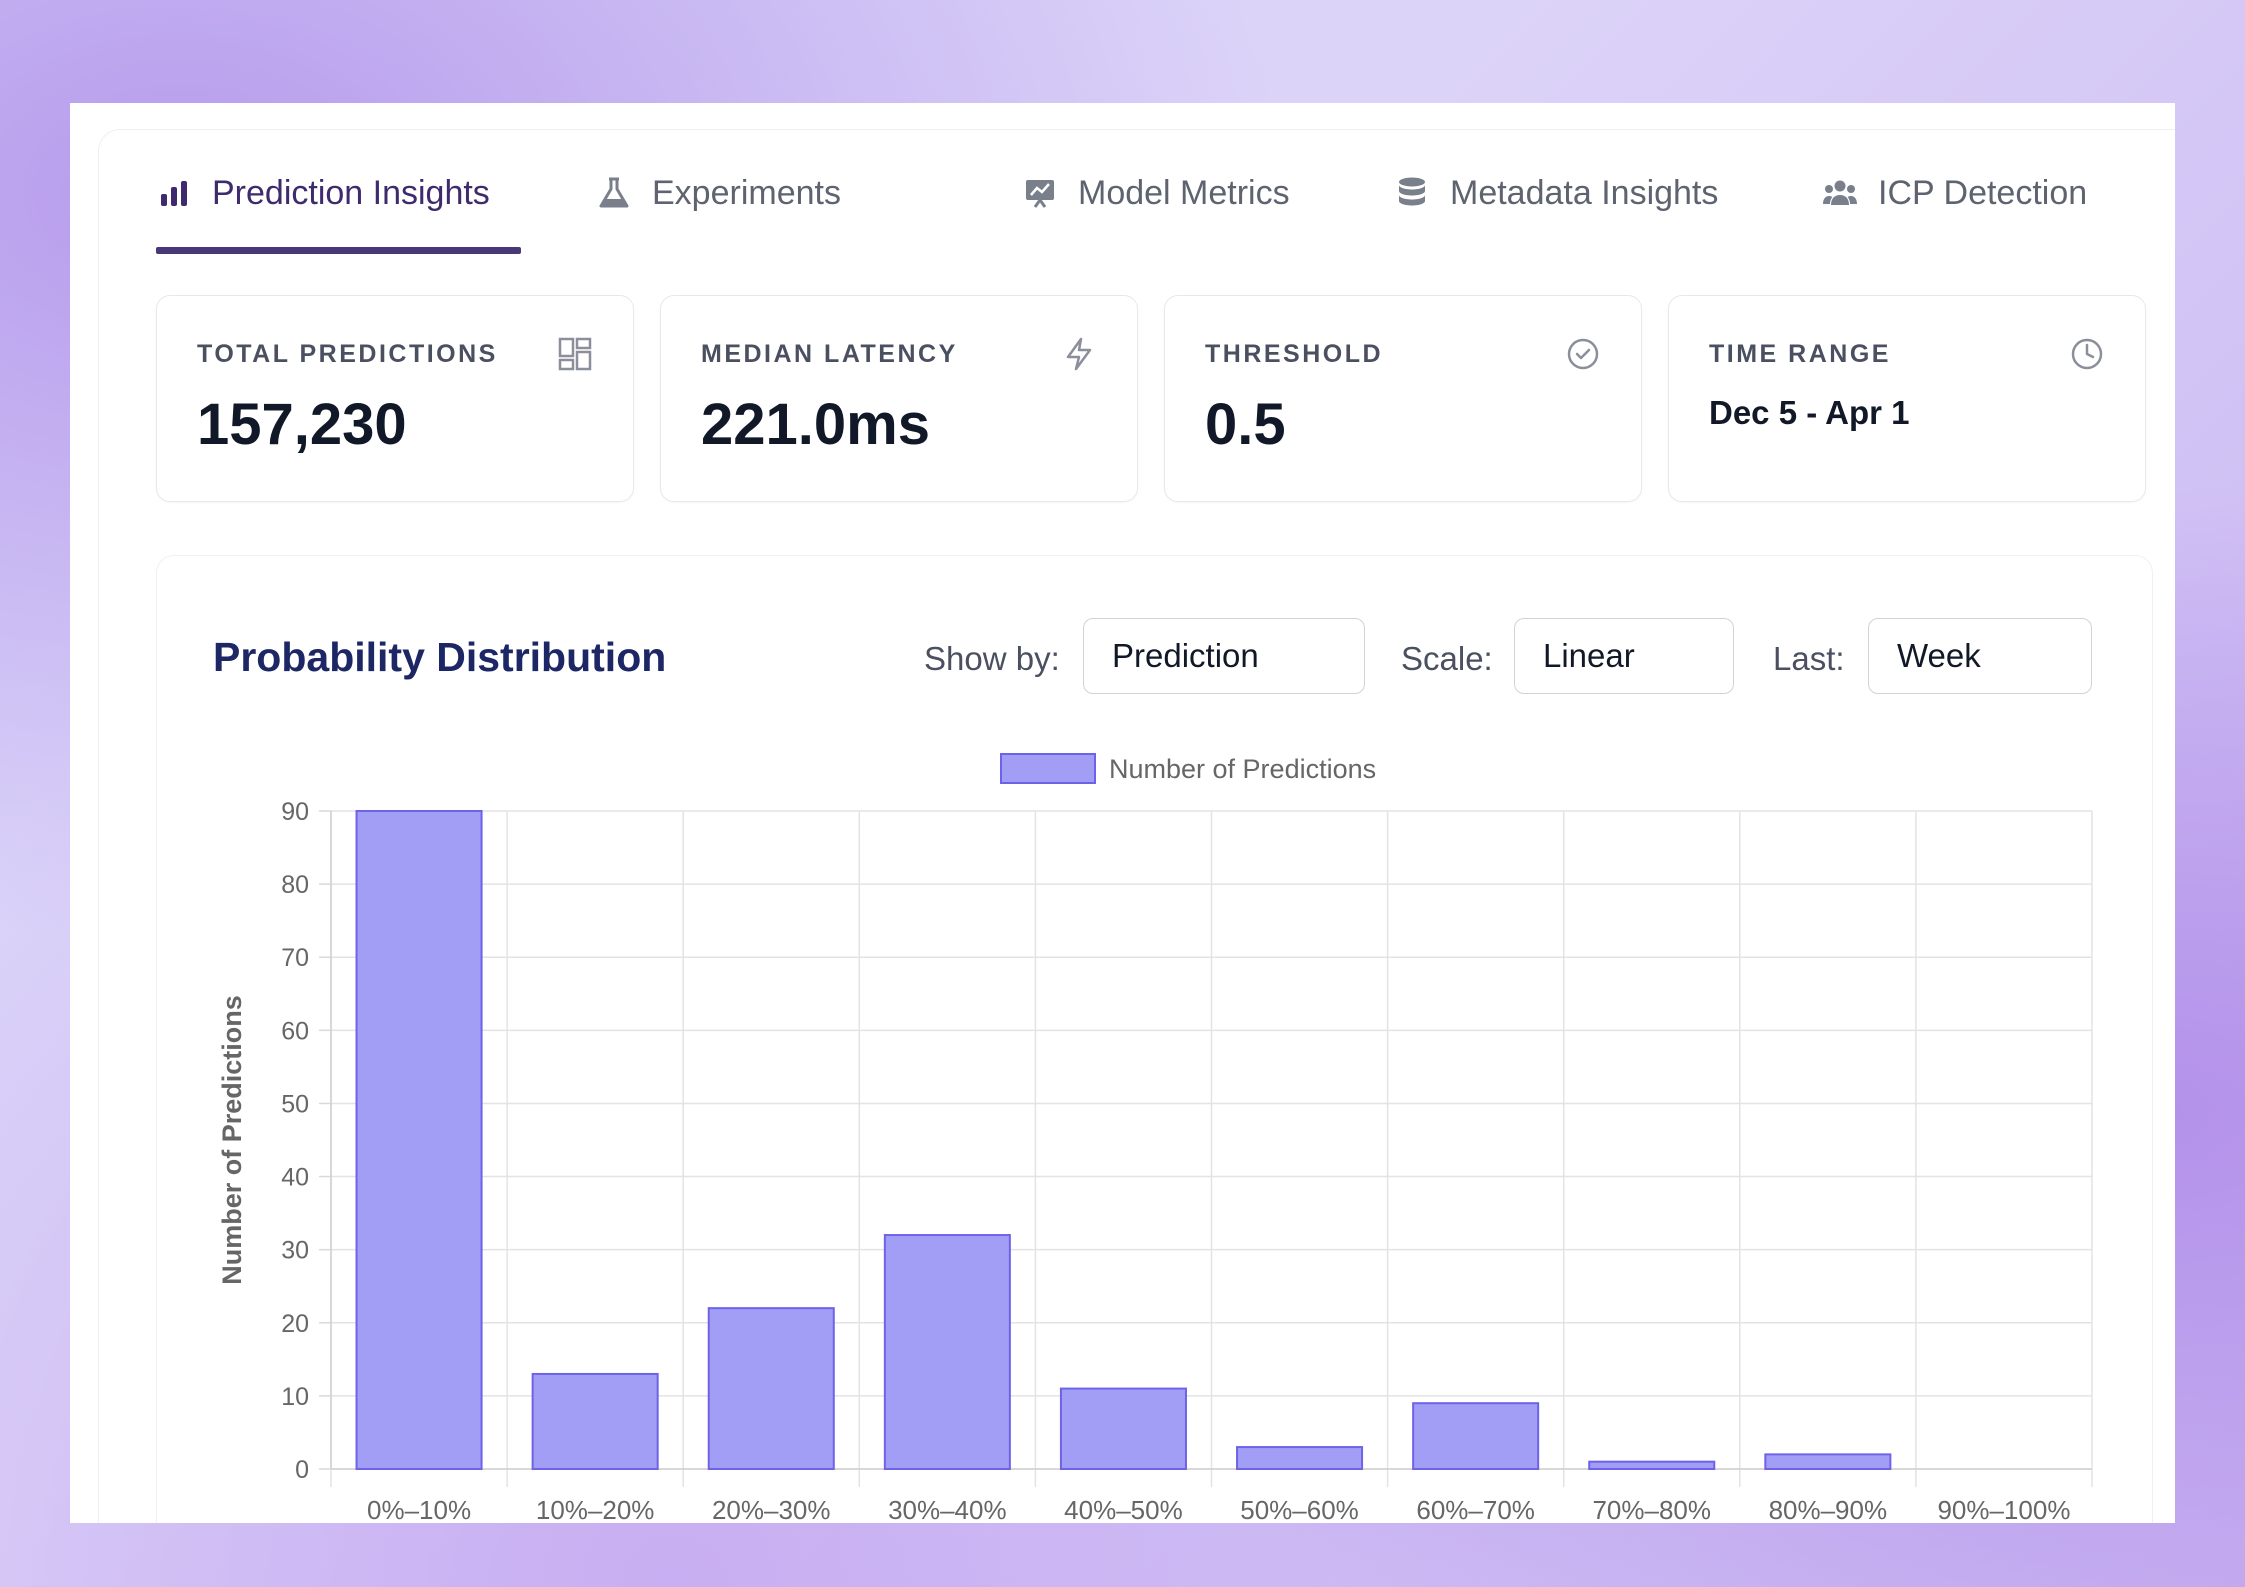  What do you see at coordinates (1040, 193) in the screenshot?
I see `presentation-chart-icon` at bounding box center [1040, 193].